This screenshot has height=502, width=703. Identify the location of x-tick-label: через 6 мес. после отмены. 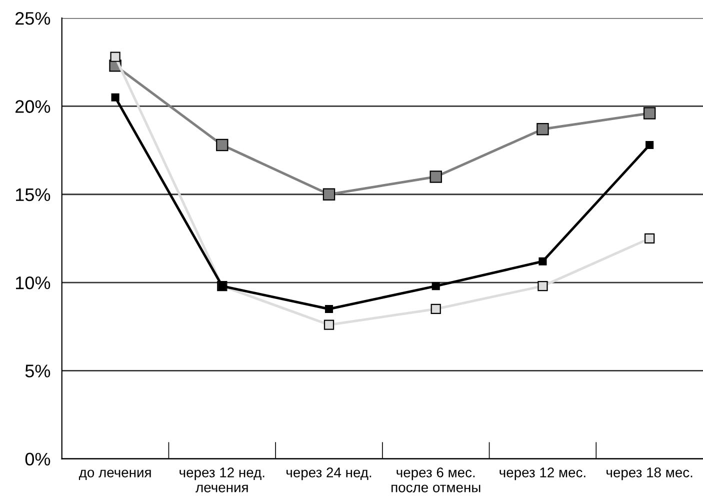
(436, 480).